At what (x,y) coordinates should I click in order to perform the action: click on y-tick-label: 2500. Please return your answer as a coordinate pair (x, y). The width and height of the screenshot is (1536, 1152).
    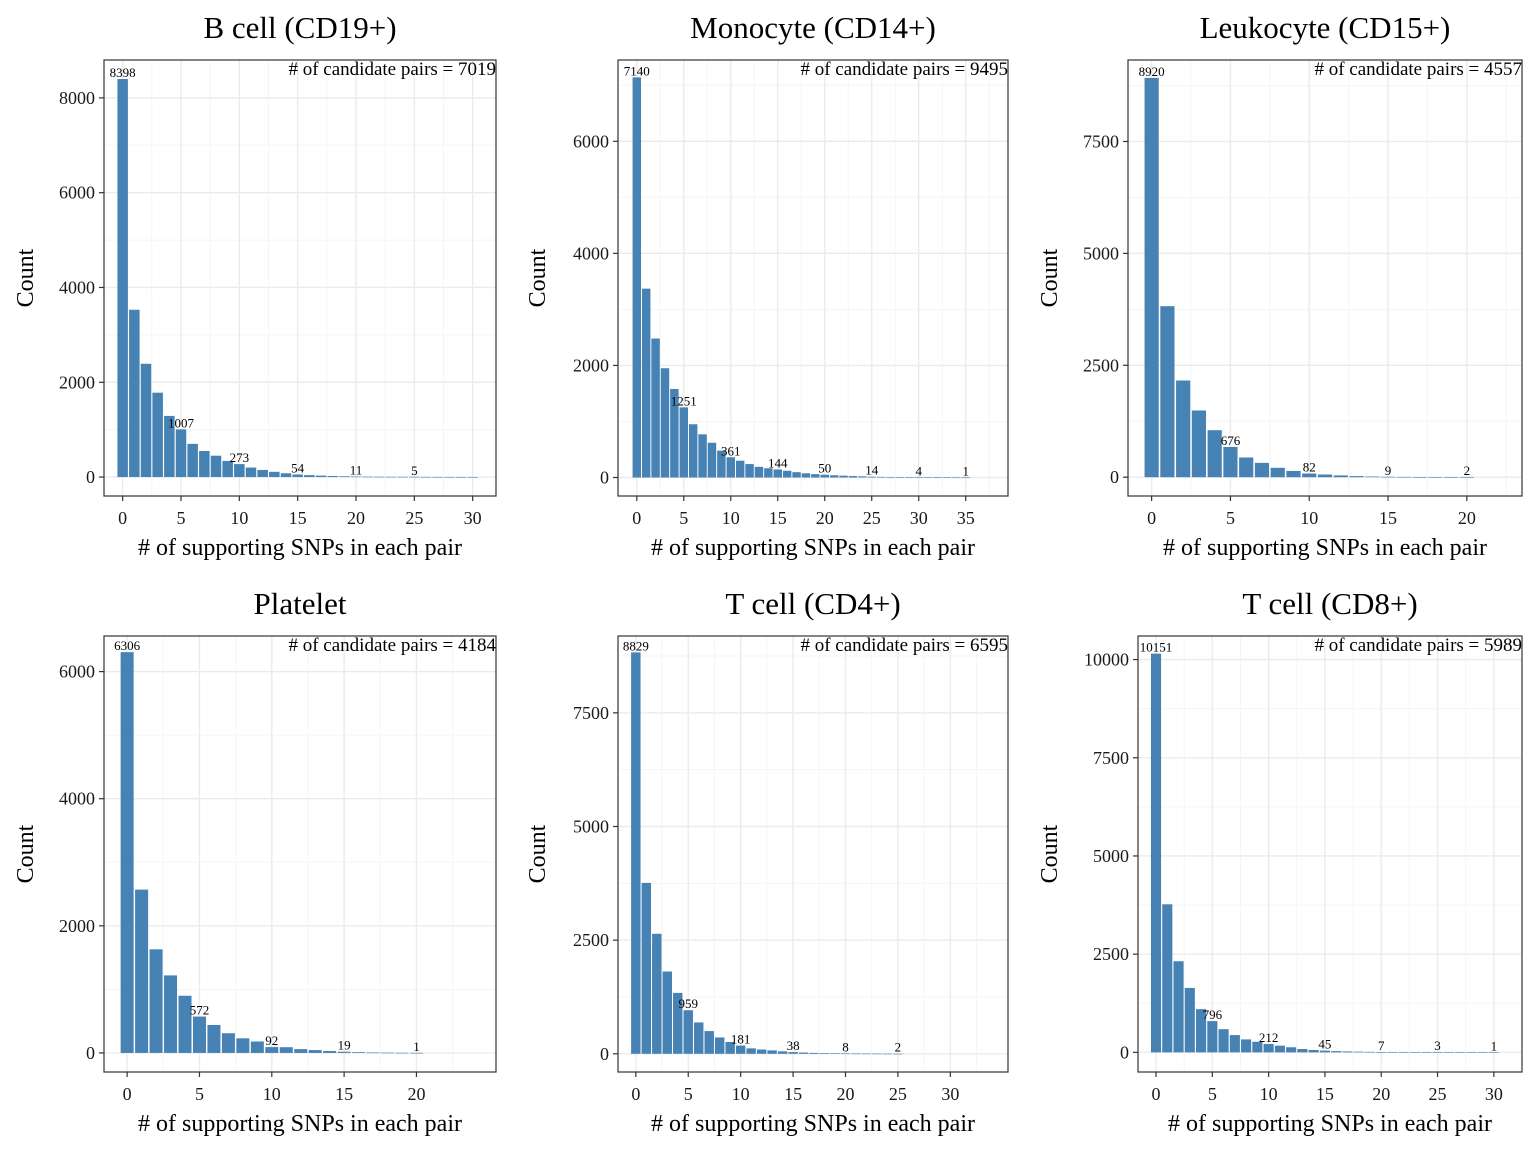
    Looking at the image, I should click on (591, 940).